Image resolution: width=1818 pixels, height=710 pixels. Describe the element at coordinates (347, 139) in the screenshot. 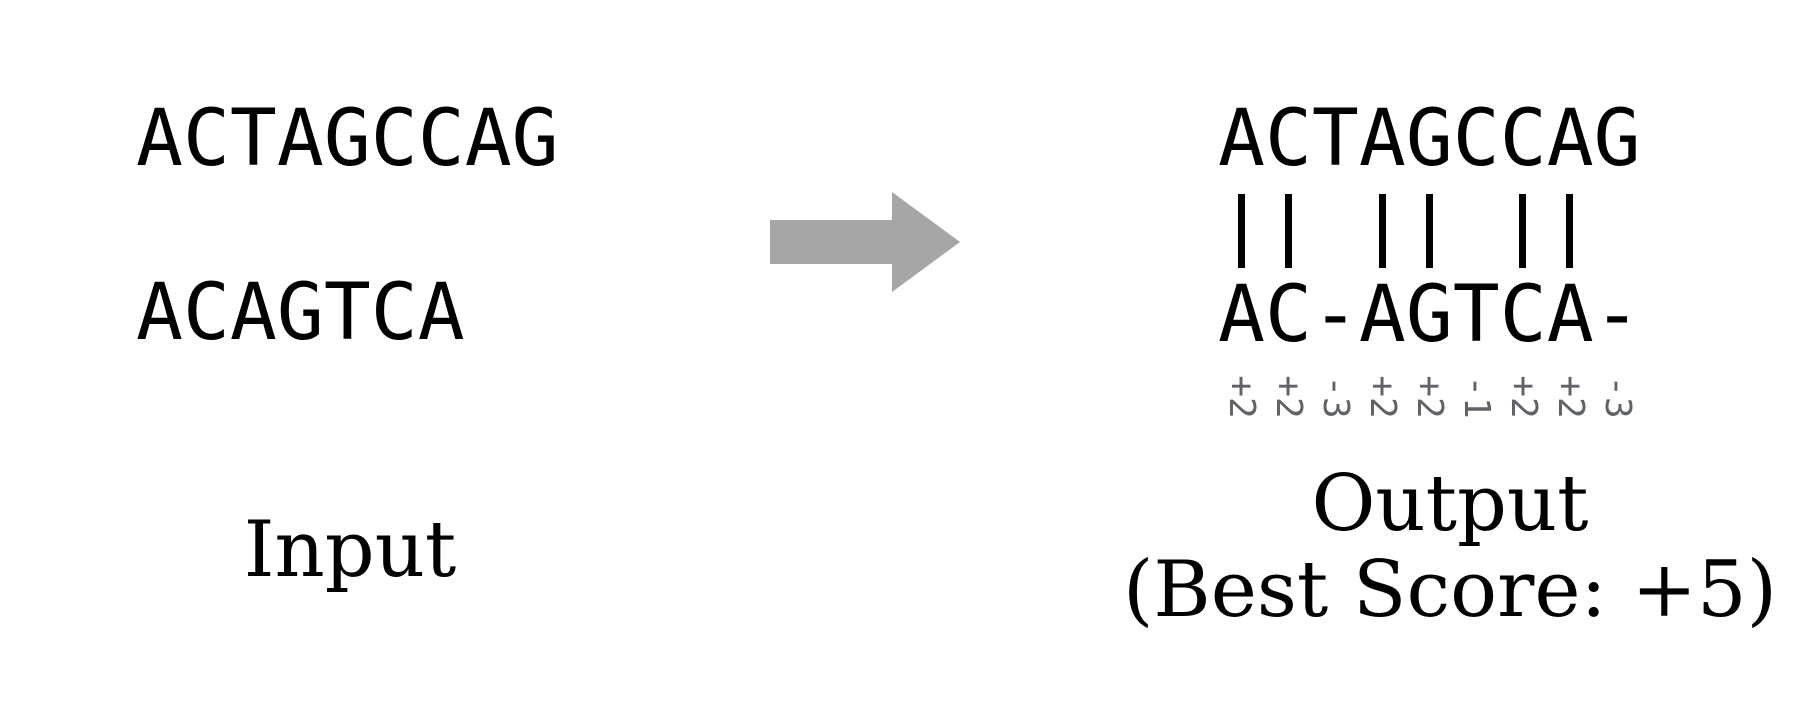

I see `input-sequence-1: ACTAGCCAG` at that location.